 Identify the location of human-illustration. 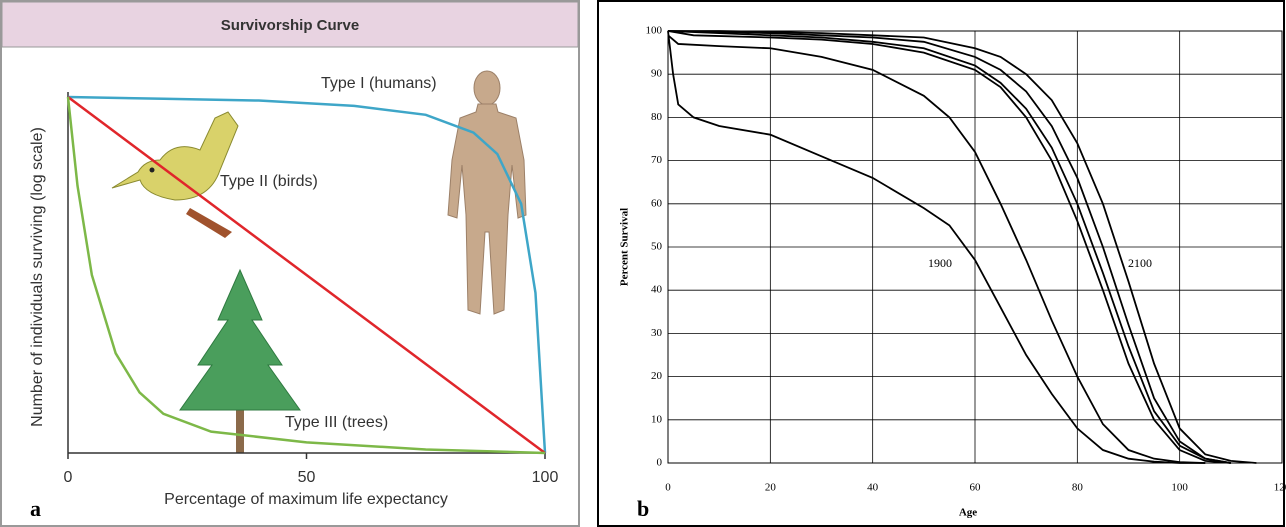
(487, 192).